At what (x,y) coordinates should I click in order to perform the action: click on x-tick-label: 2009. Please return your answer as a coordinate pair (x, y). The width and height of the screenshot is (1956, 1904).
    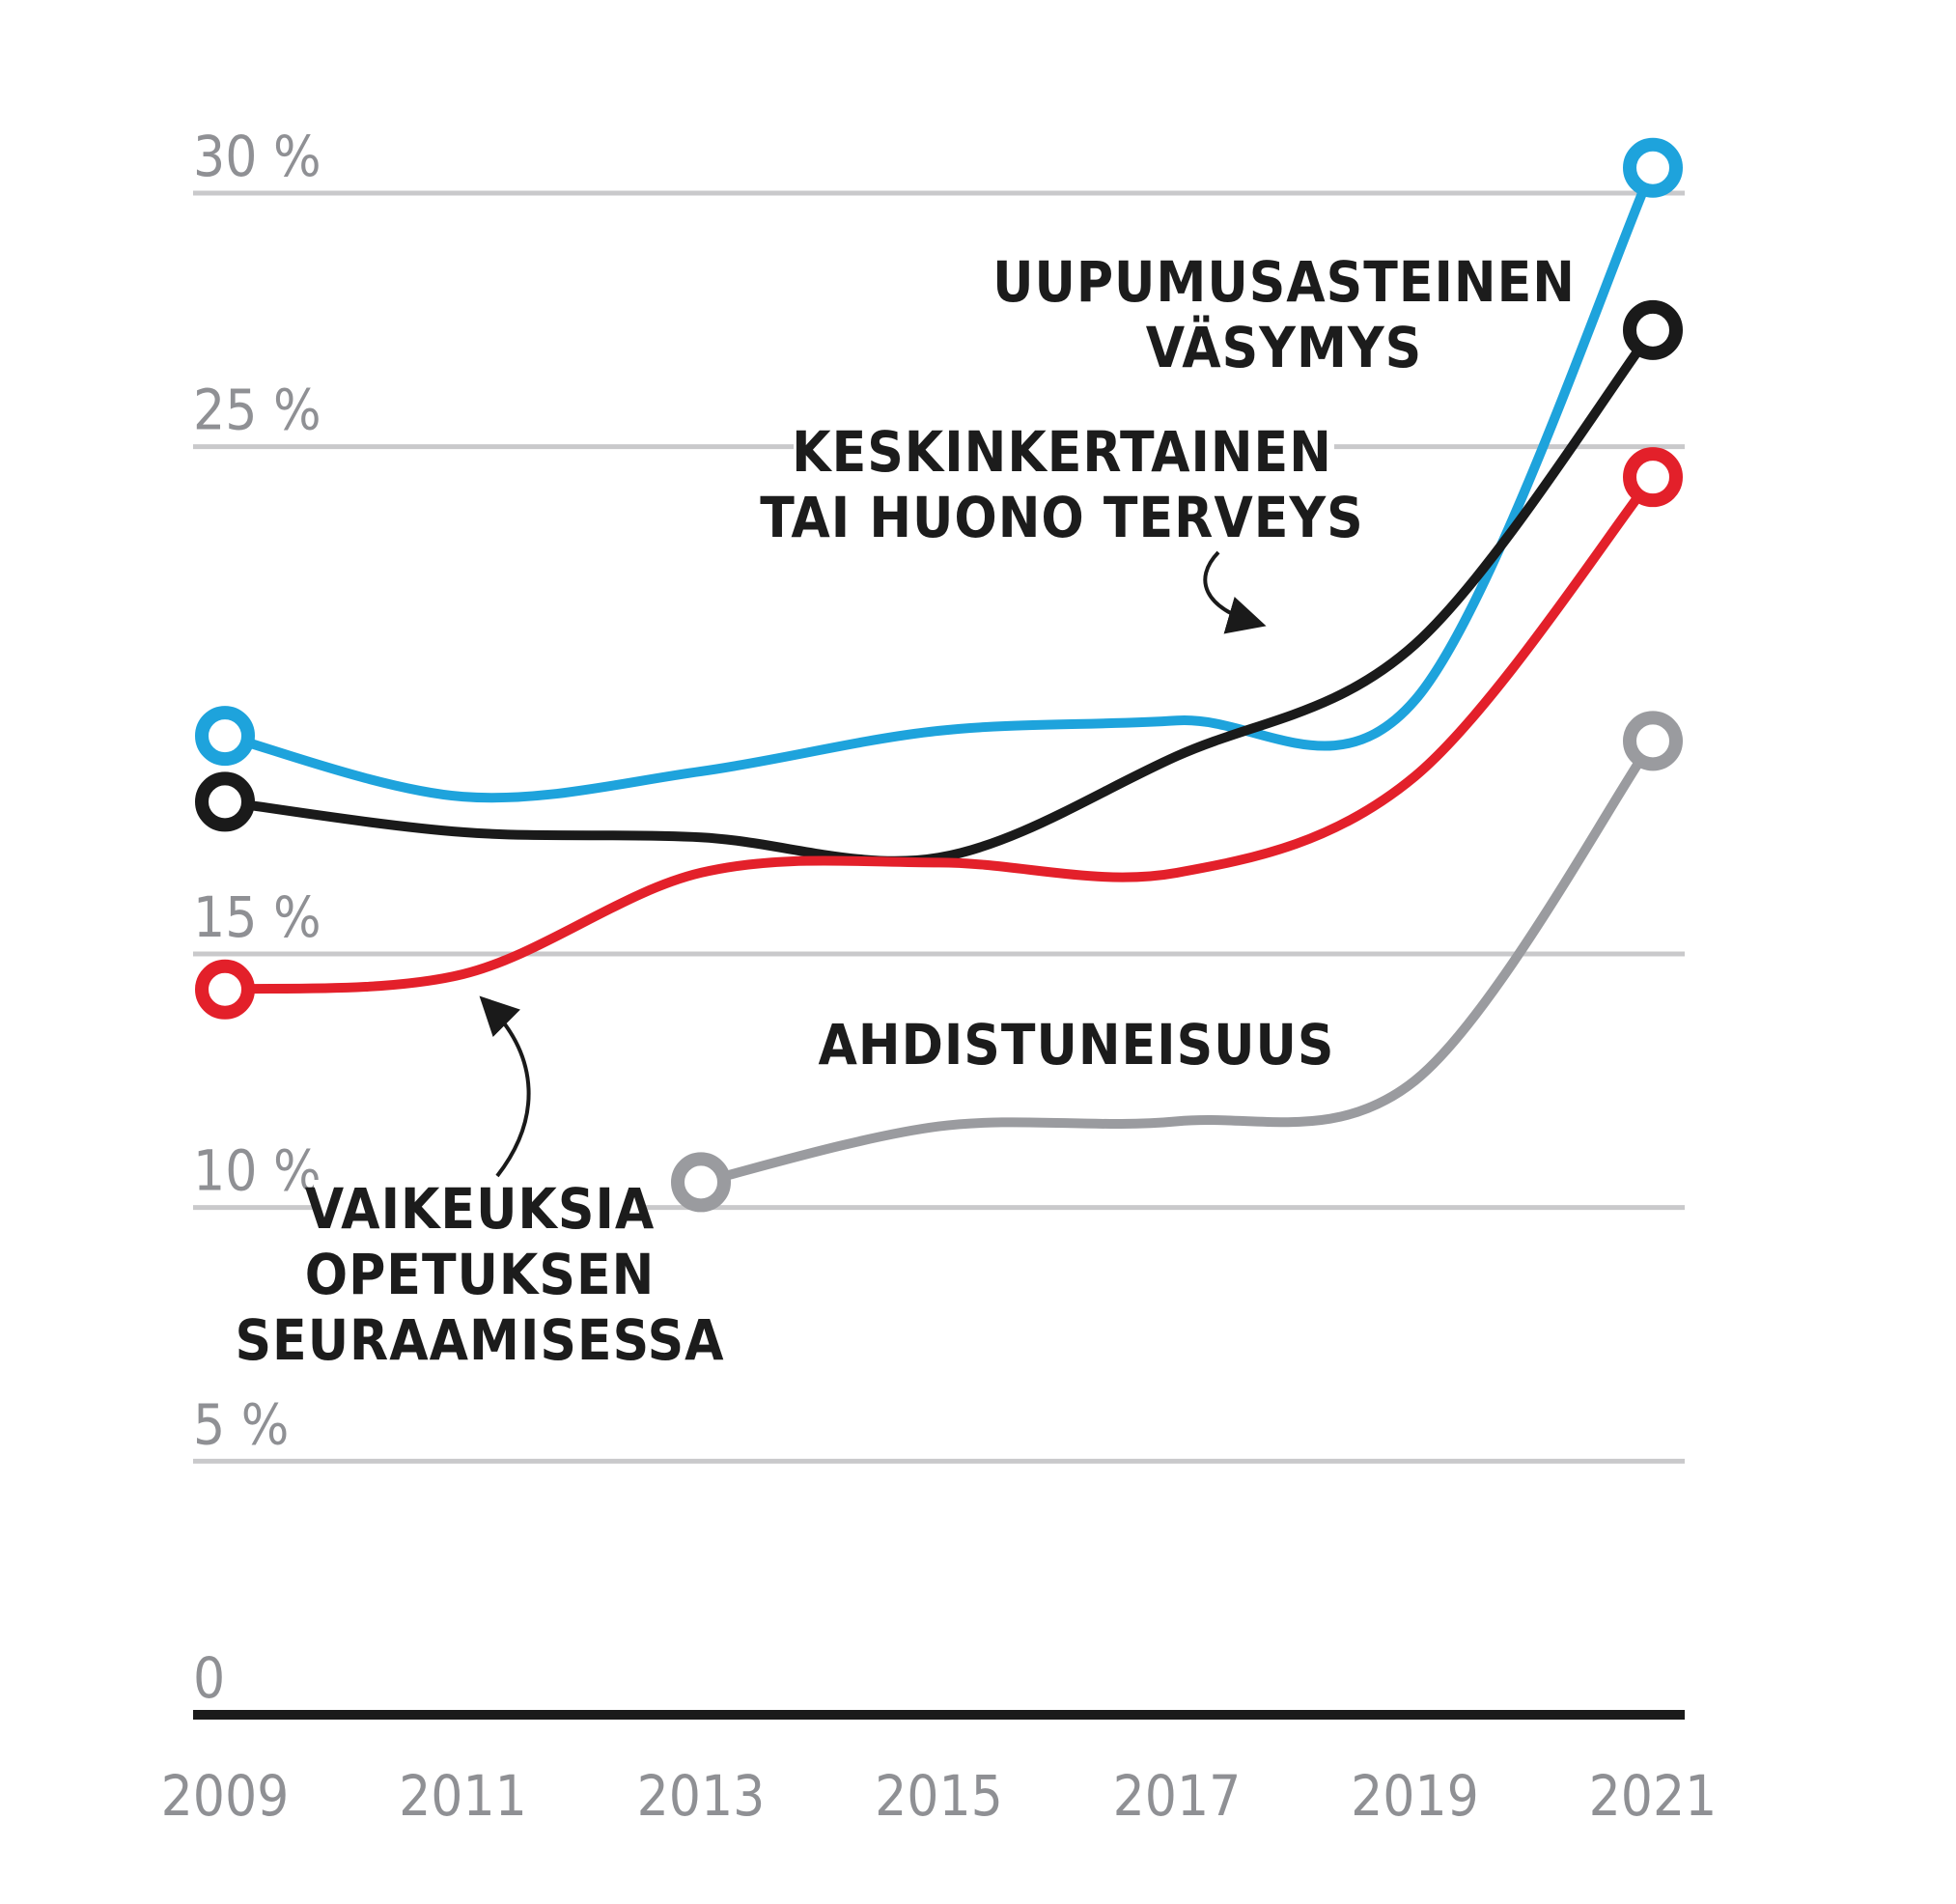
    Looking at the image, I should click on (225, 1796).